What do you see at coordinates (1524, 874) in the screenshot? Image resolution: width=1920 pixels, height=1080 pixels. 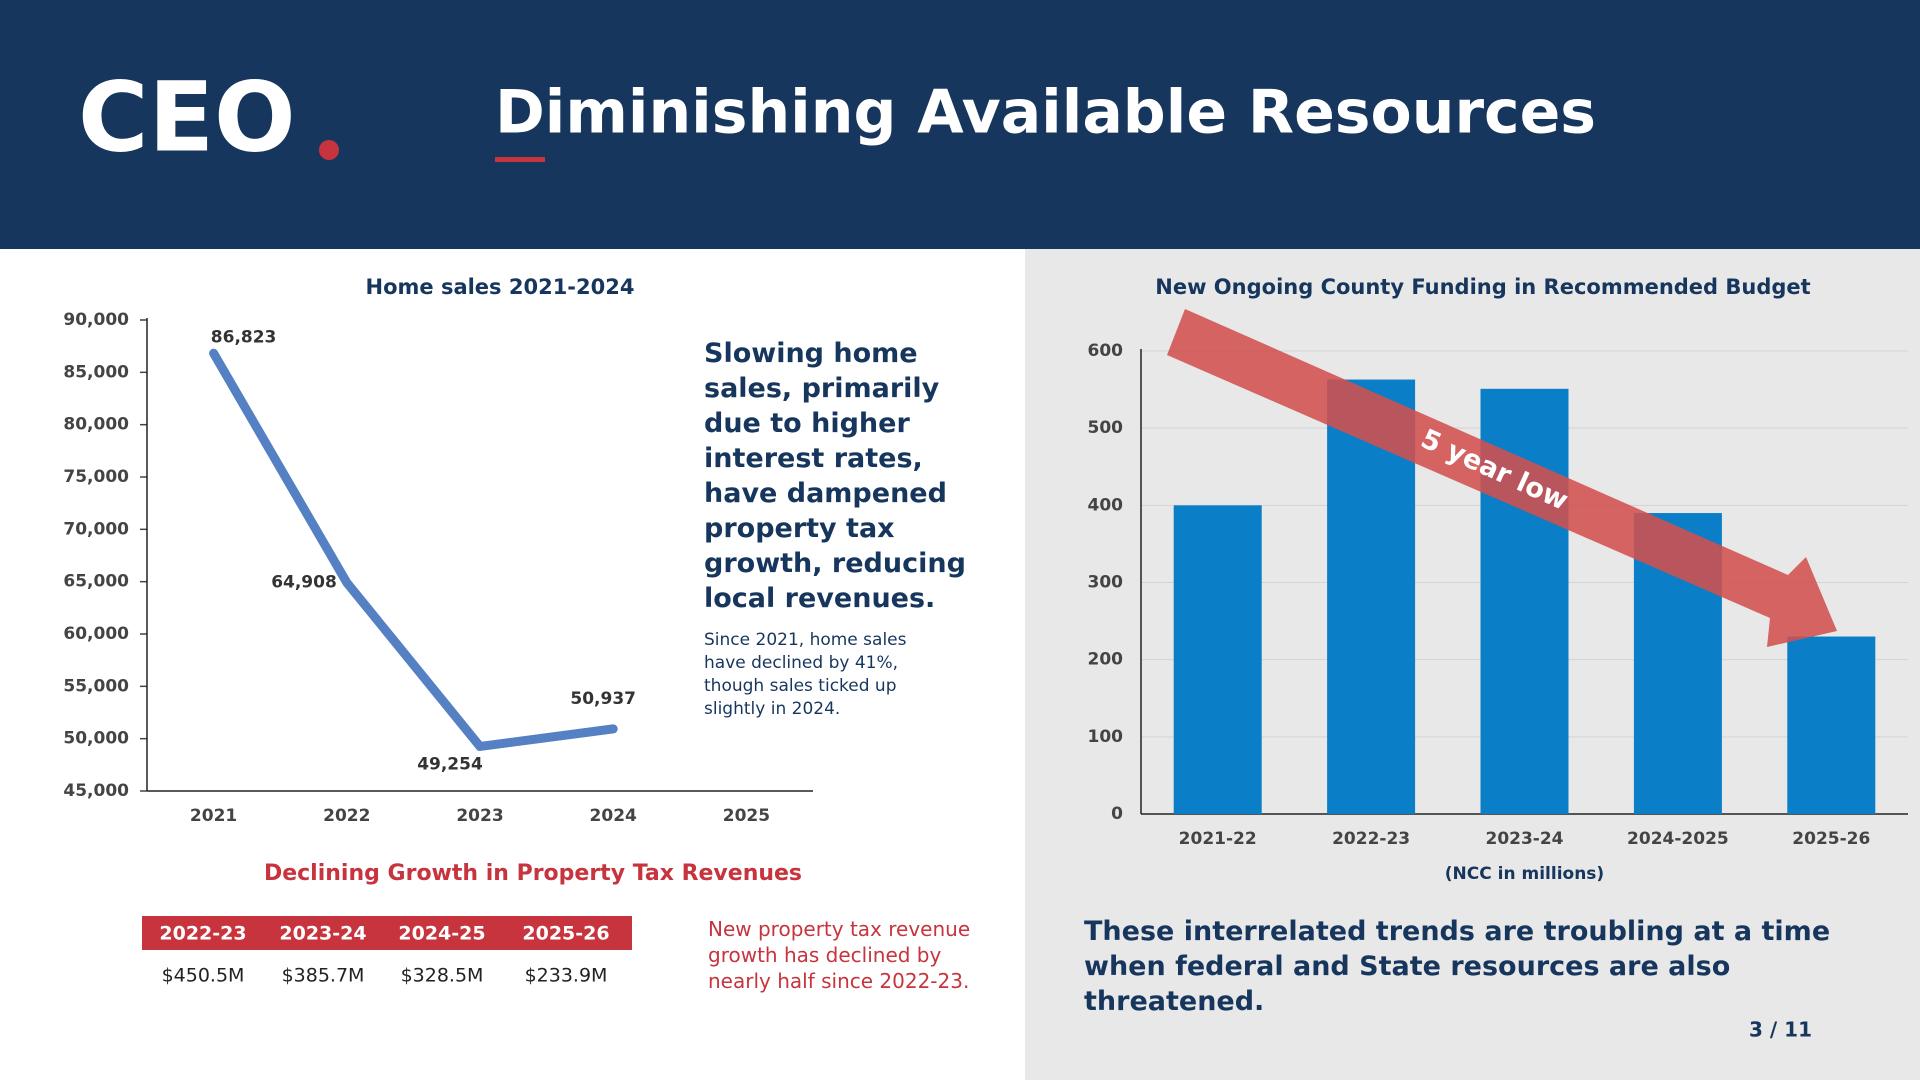 I see `x-axis-label: (NCC in millions)` at bounding box center [1524, 874].